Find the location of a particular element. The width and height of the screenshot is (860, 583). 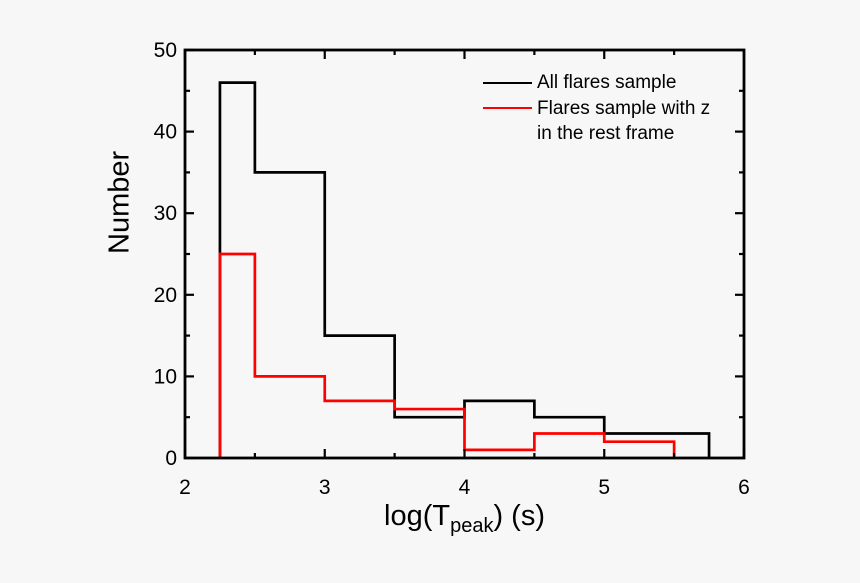

x-tick-label-4: 4 is located at coordinates (465, 487).